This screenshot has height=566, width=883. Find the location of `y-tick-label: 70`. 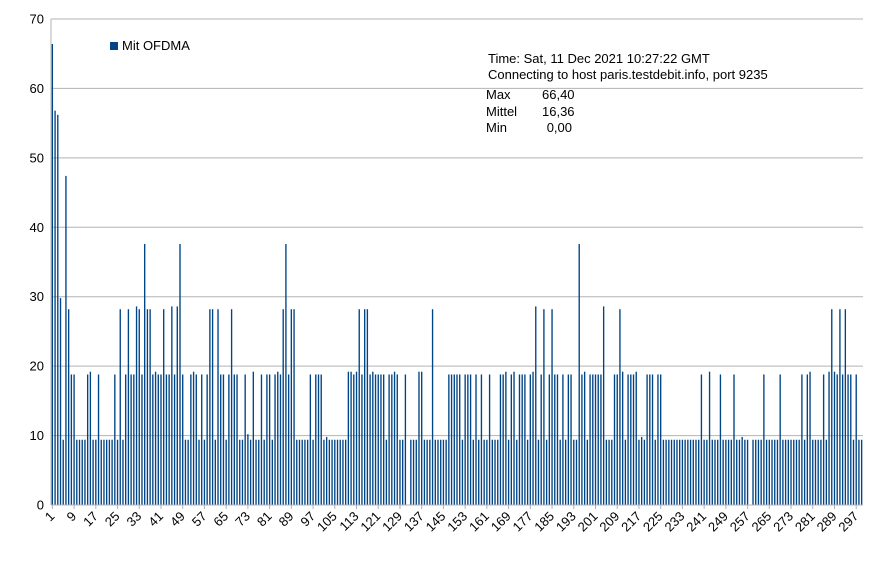

y-tick-label: 70 is located at coordinates (37, 19).